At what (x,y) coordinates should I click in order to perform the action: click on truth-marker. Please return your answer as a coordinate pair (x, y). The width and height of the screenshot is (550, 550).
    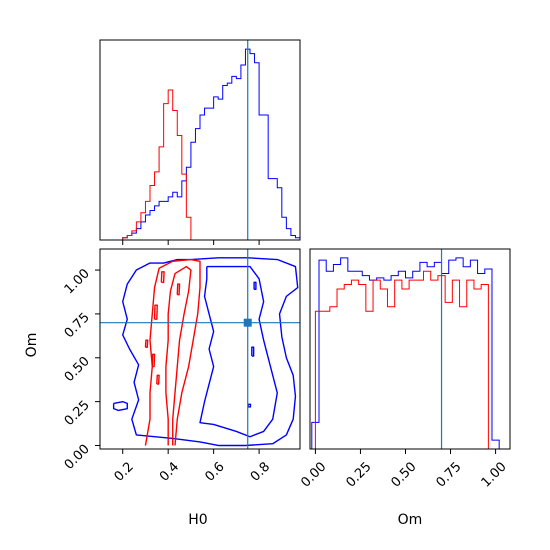
    Looking at the image, I should click on (247, 322).